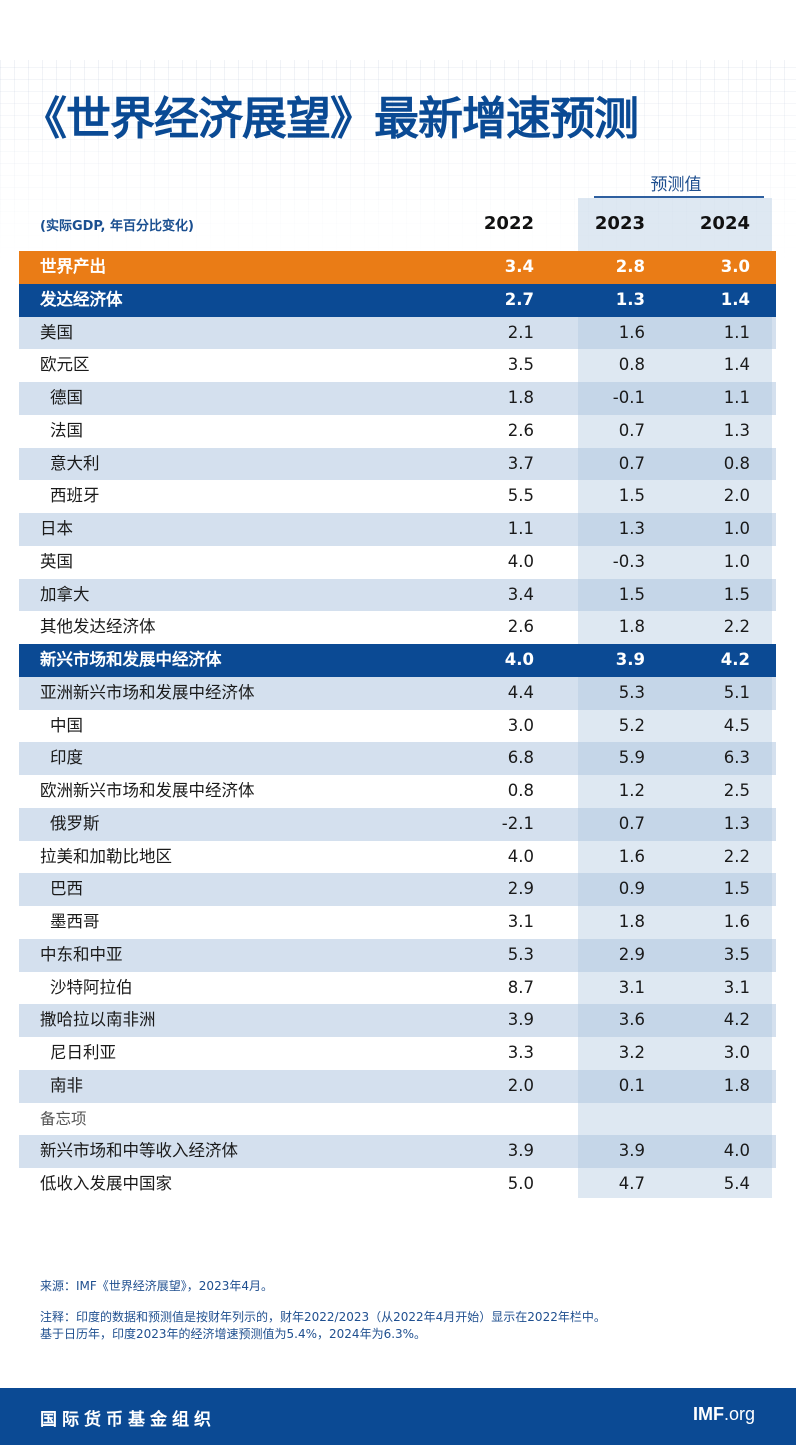 Image resolution: width=796 pixels, height=1445 pixels. I want to click on row-label: 美国, so click(56, 332).